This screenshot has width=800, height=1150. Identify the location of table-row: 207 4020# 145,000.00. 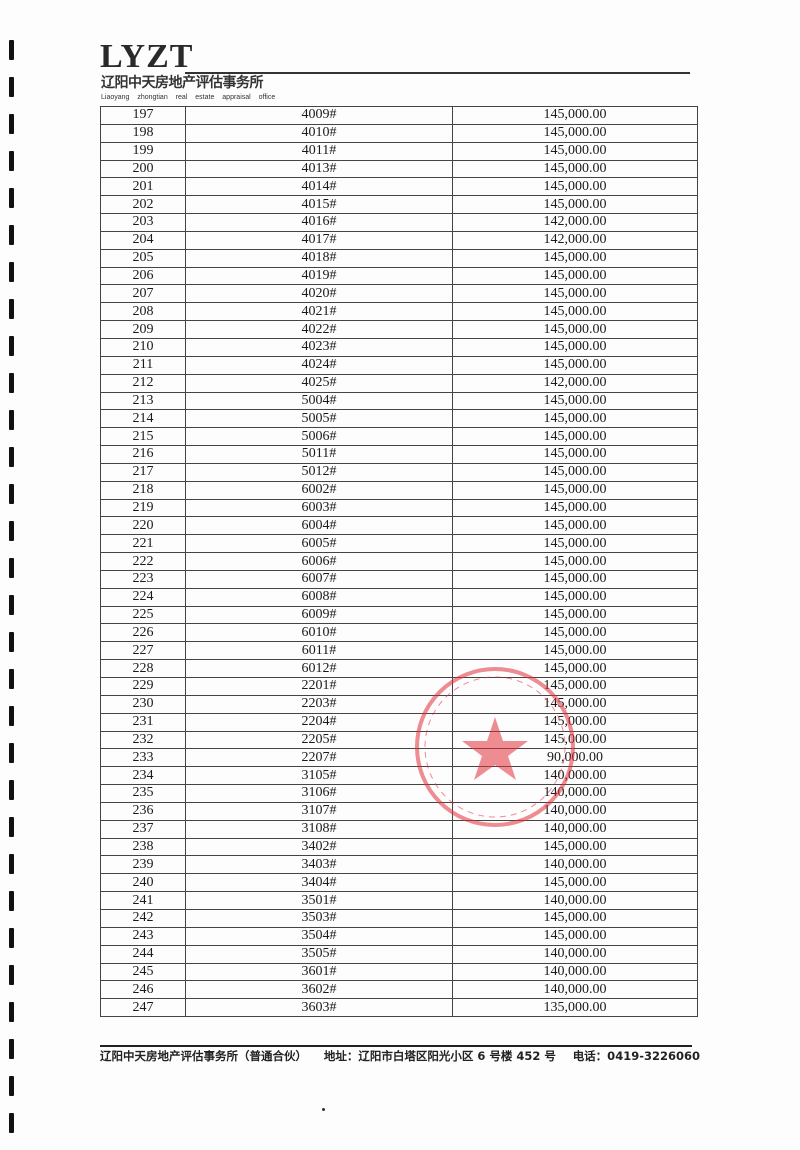
(399, 294).